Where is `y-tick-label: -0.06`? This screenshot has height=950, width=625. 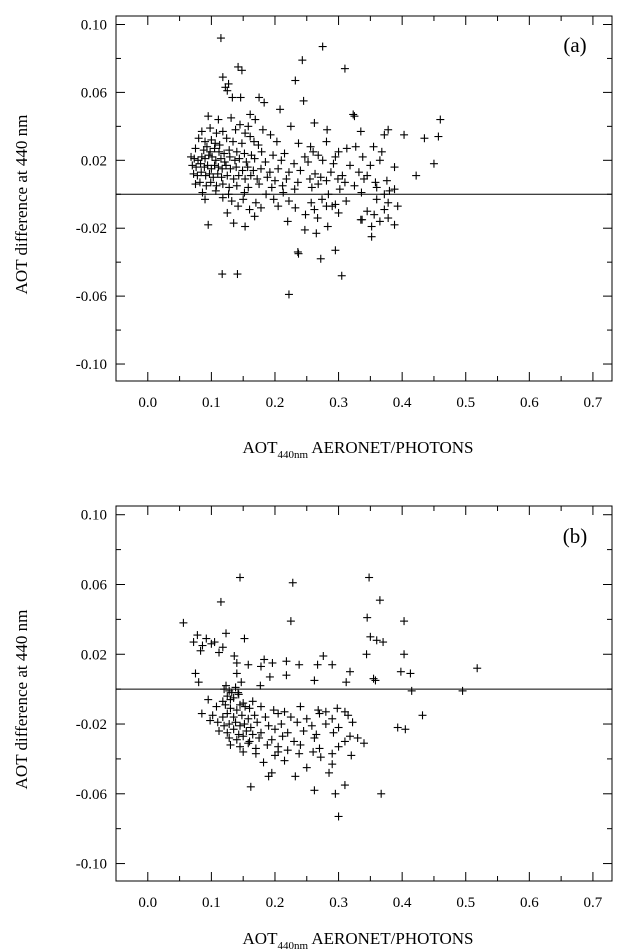 y-tick-label: -0.06 is located at coordinates (92, 795).